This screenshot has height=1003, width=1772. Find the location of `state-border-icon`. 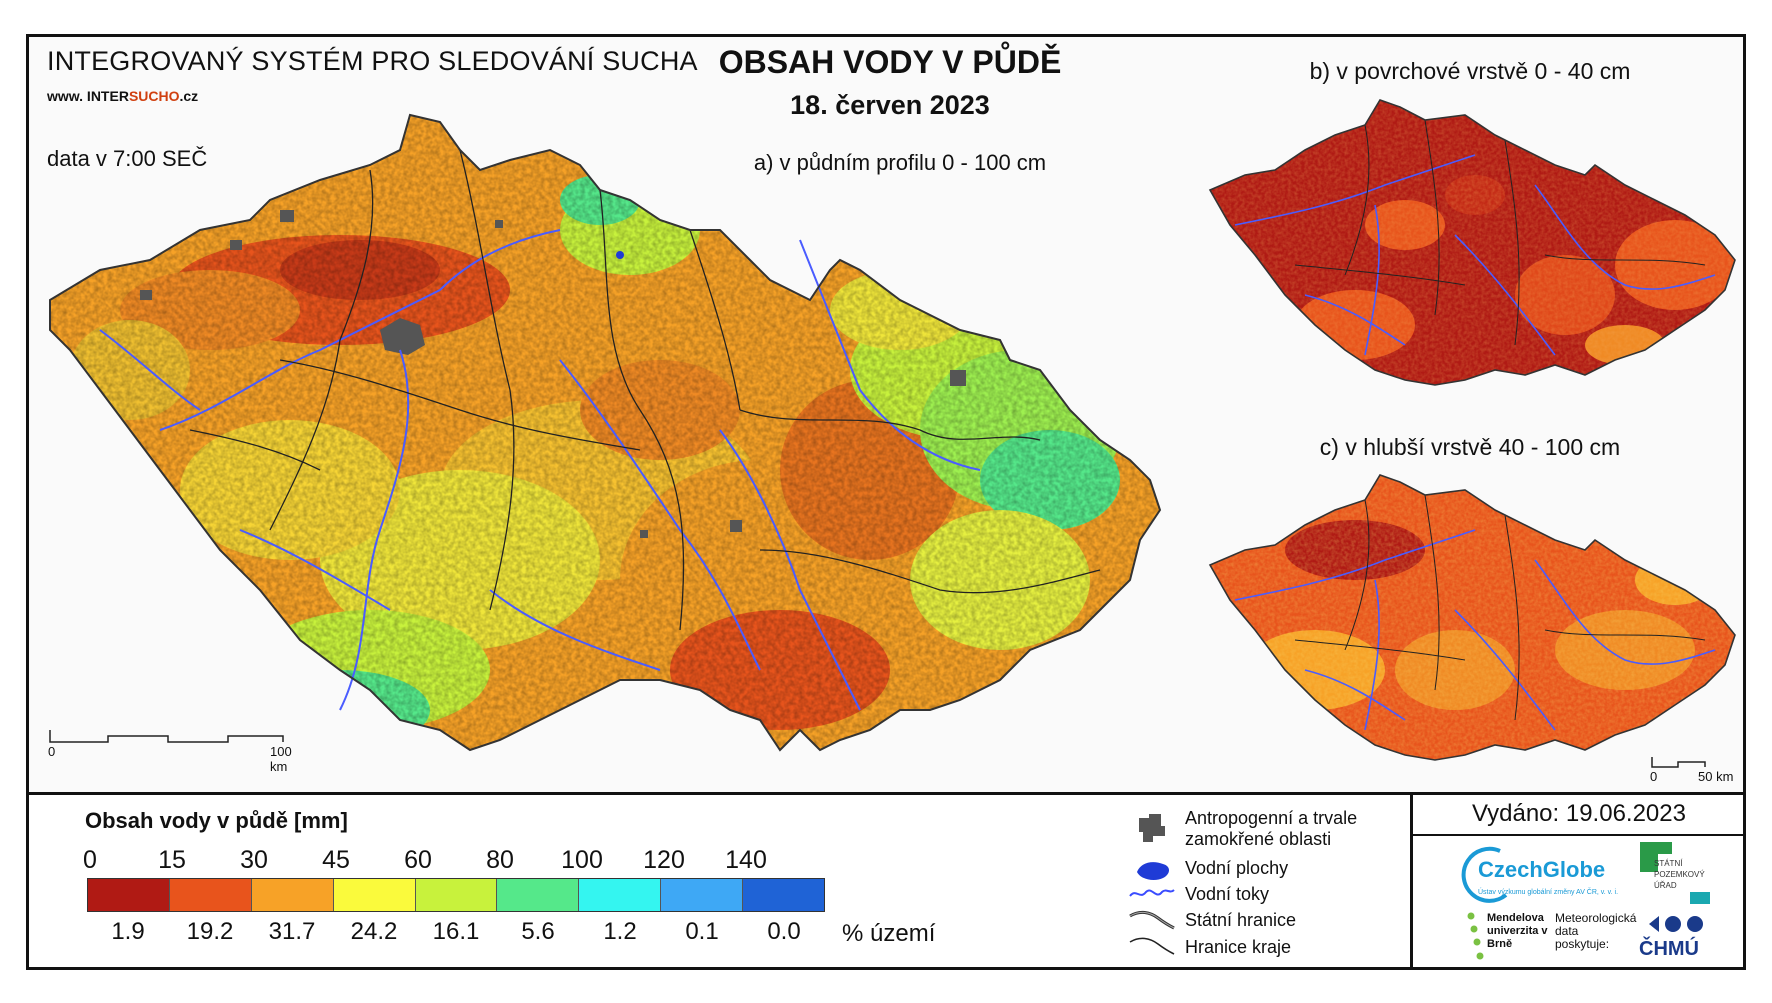

state-border-icon is located at coordinates (1152, 920).